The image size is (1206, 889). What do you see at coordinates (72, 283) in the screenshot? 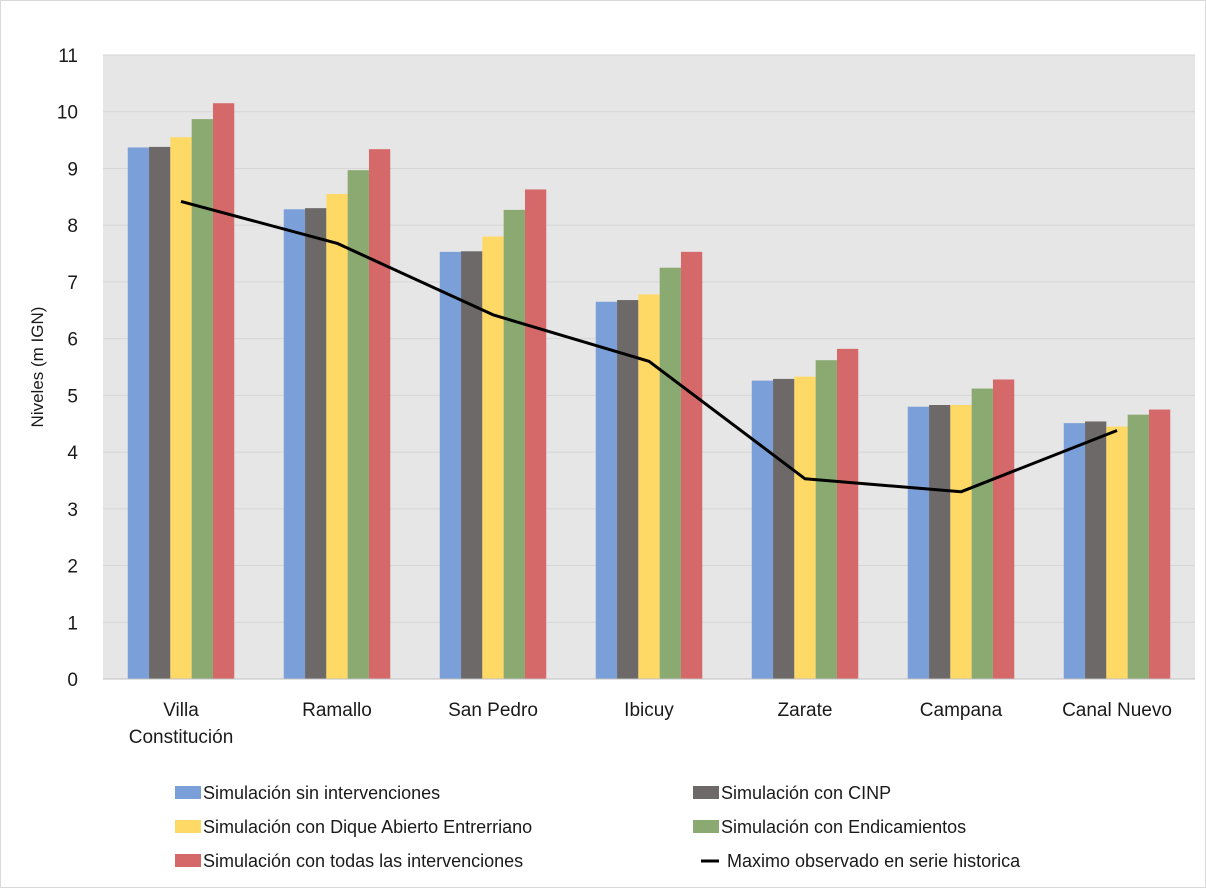
I see `y-tick-label: 7` at bounding box center [72, 283].